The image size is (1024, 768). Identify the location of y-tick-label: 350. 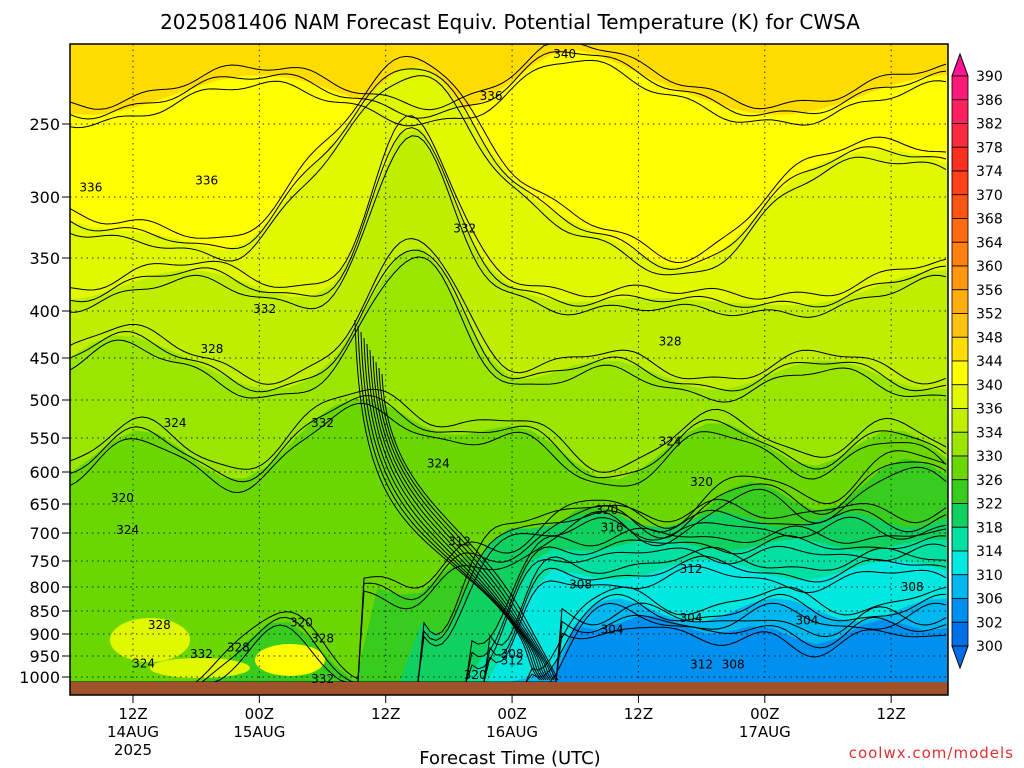
(44, 258).